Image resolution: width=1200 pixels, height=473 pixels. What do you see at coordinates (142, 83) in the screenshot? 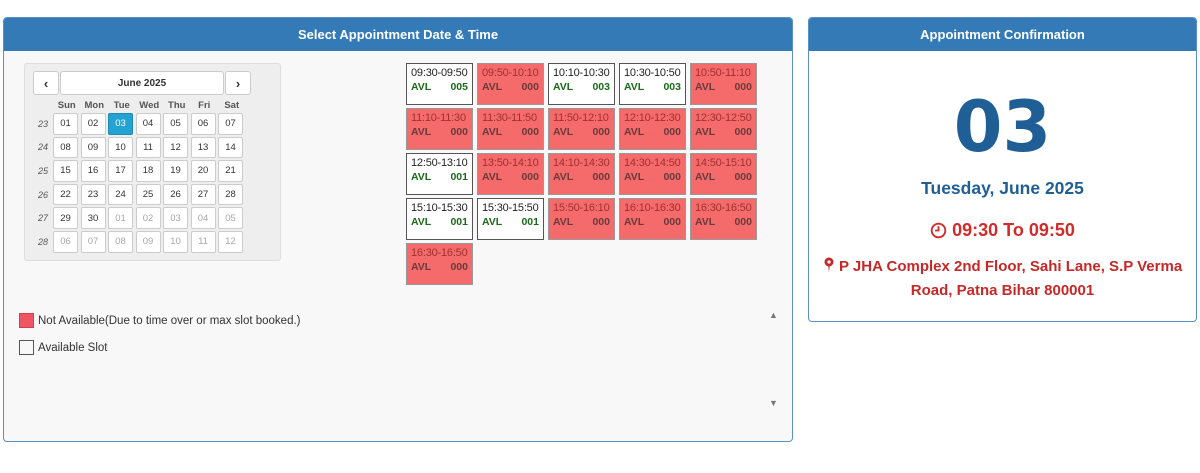
I see `calendar-month-label: June 2025` at bounding box center [142, 83].